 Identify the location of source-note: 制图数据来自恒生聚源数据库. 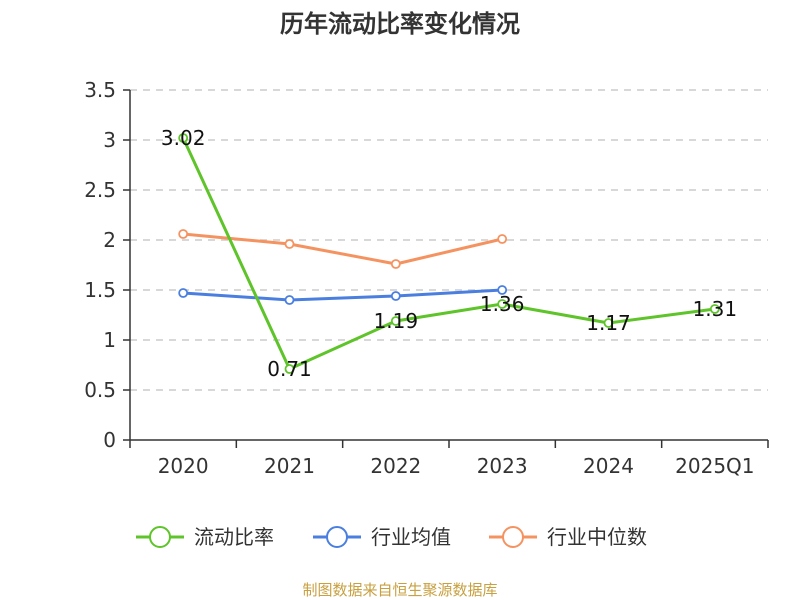
(399, 590).